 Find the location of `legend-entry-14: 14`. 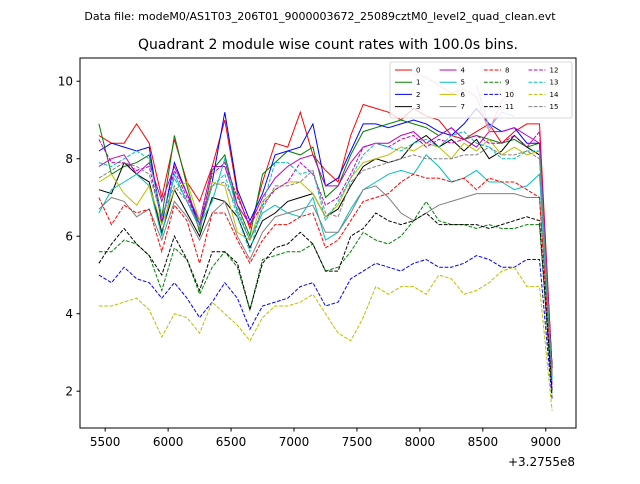

legend-entry-14: 14 is located at coordinates (543, 95).